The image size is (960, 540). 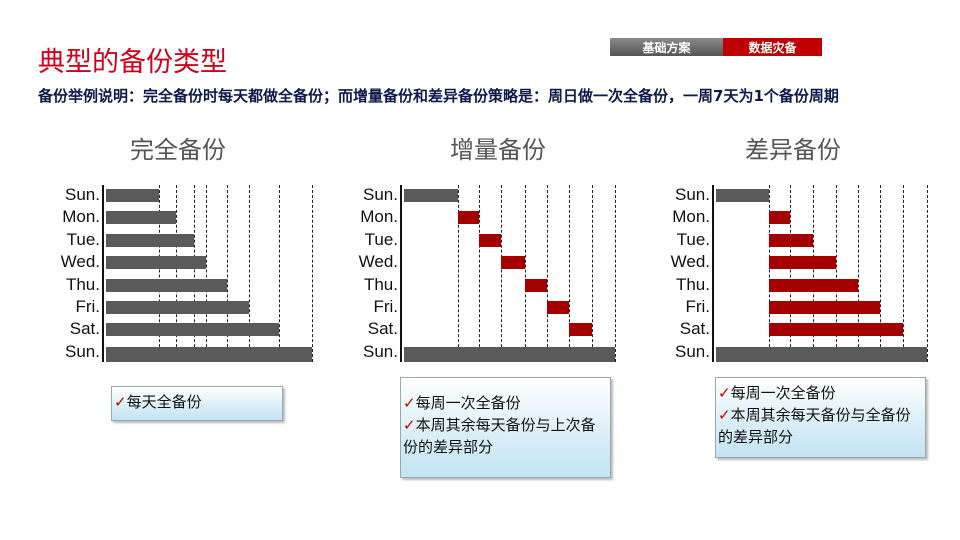 What do you see at coordinates (820, 426) in the screenshot?
I see `note-item: ✓本周其余每天备份与全备份的差异部分` at bounding box center [820, 426].